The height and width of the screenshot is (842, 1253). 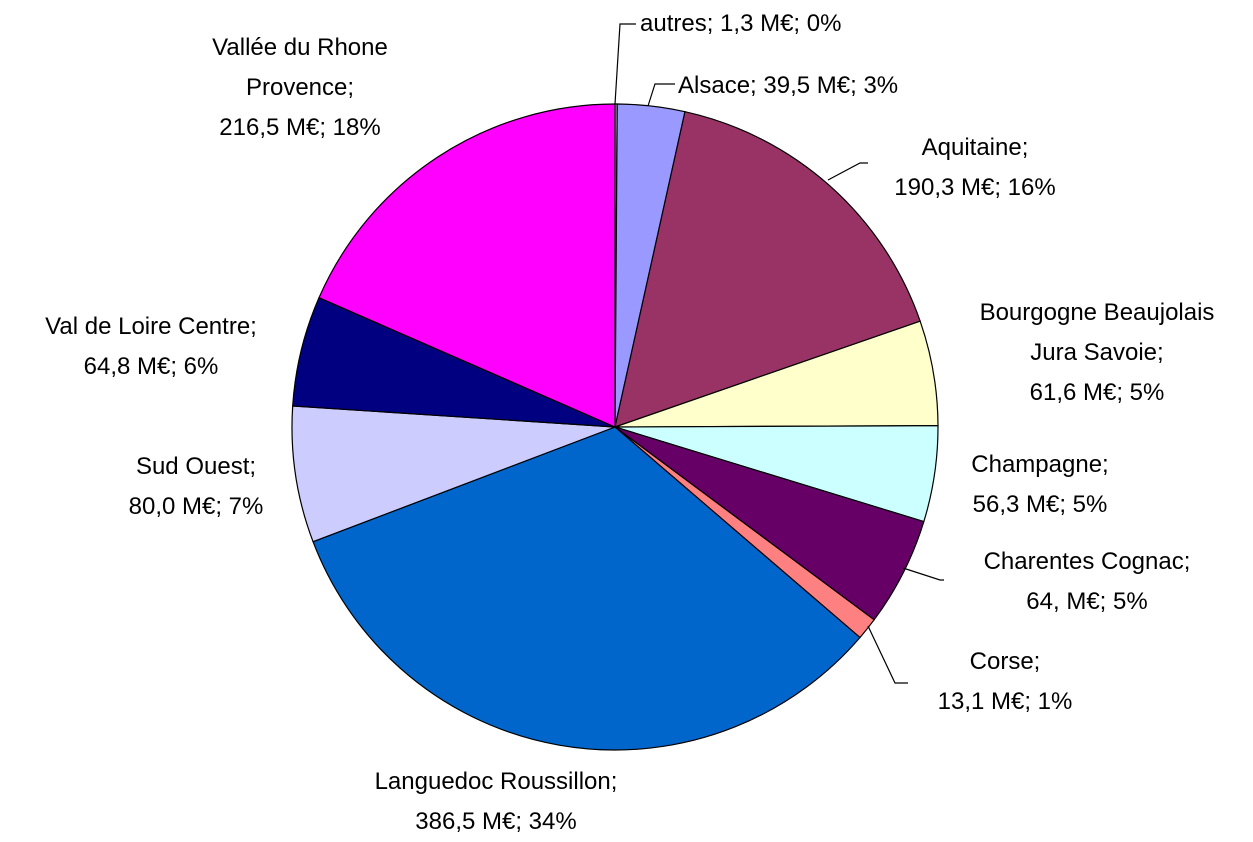 What do you see at coordinates (1037, 464) in the screenshot?
I see `label-category: Champagne` at bounding box center [1037, 464].